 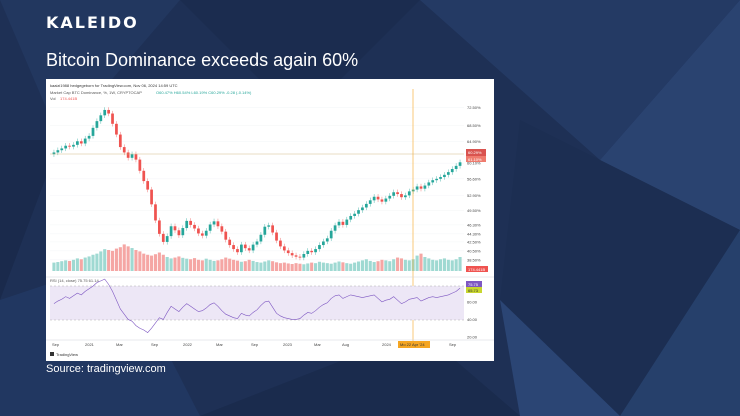 What do you see at coordinates (345, 344) in the screenshot?
I see `x-tick-label: Aug` at bounding box center [345, 344].